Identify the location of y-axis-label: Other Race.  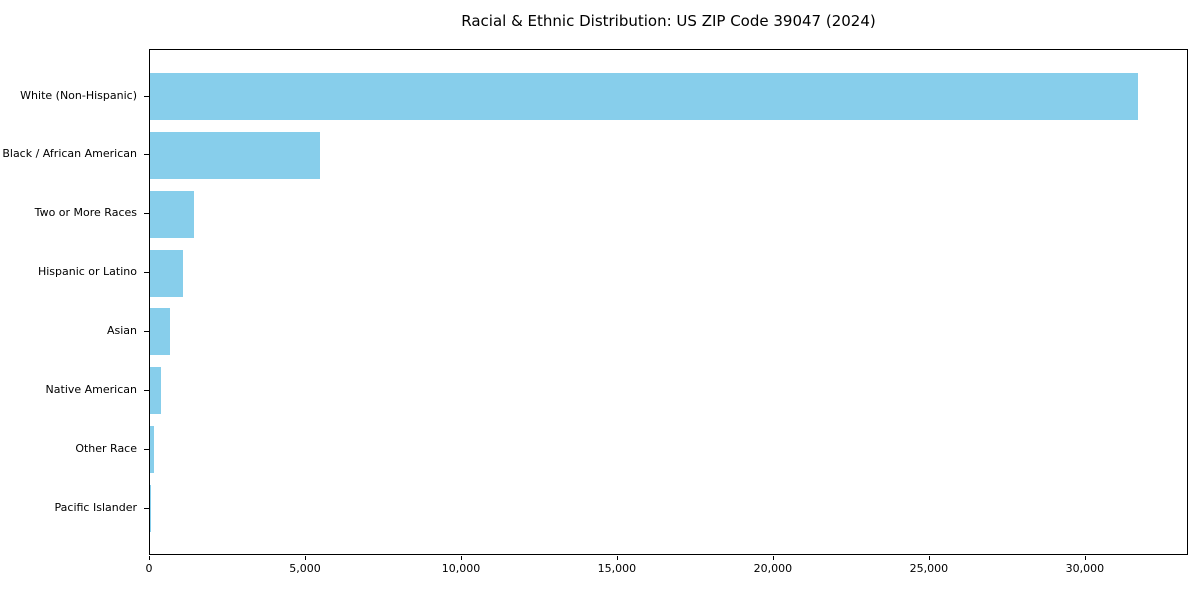
(106, 448).